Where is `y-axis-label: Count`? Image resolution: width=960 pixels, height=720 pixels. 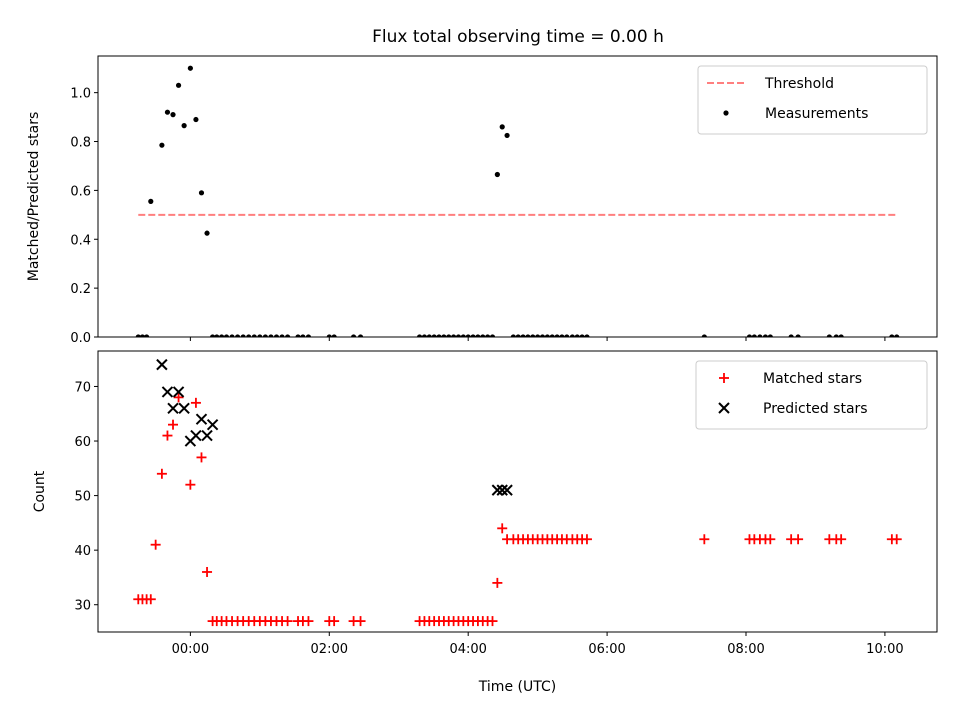 y-axis-label: Count is located at coordinates (40, 491).